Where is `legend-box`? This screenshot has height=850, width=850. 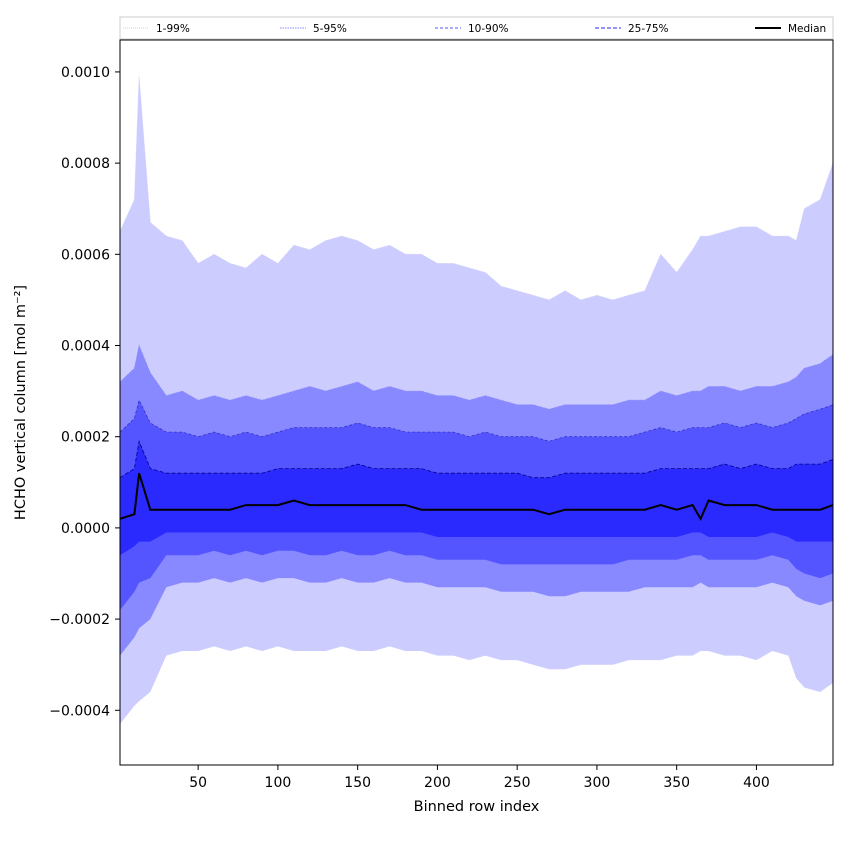 legend-box is located at coordinates (476, 28).